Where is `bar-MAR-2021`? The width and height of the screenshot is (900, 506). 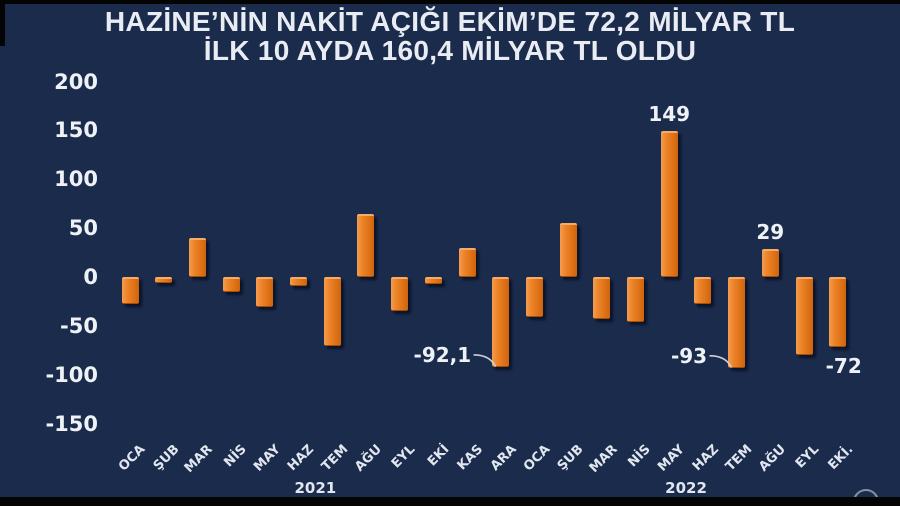
bar-MAR-2021 is located at coordinates (197, 257).